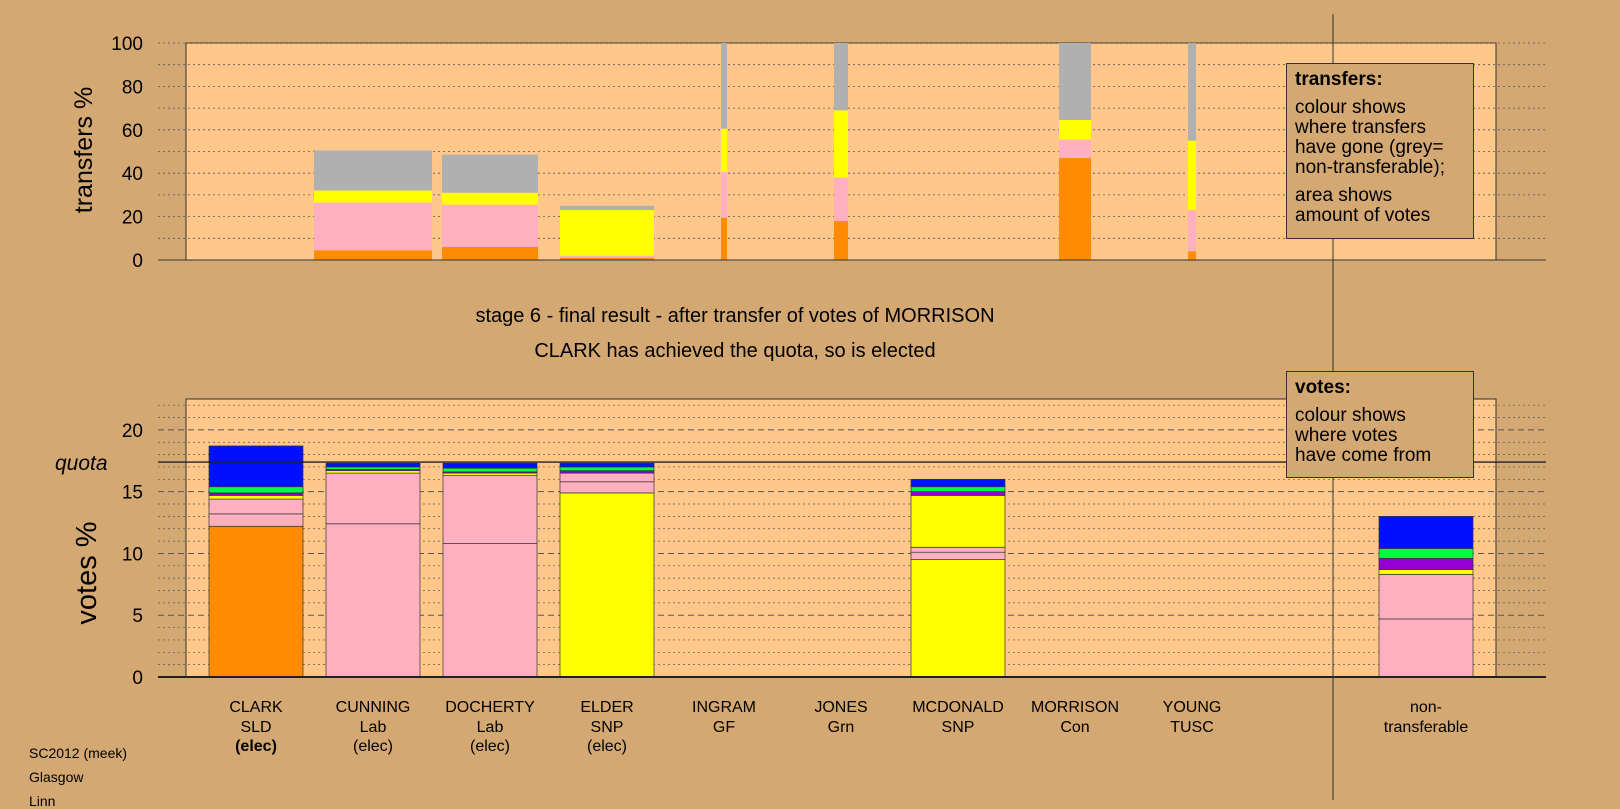  Describe the element at coordinates (841, 727) in the screenshot. I see `candidate-party-label: Grn` at that location.